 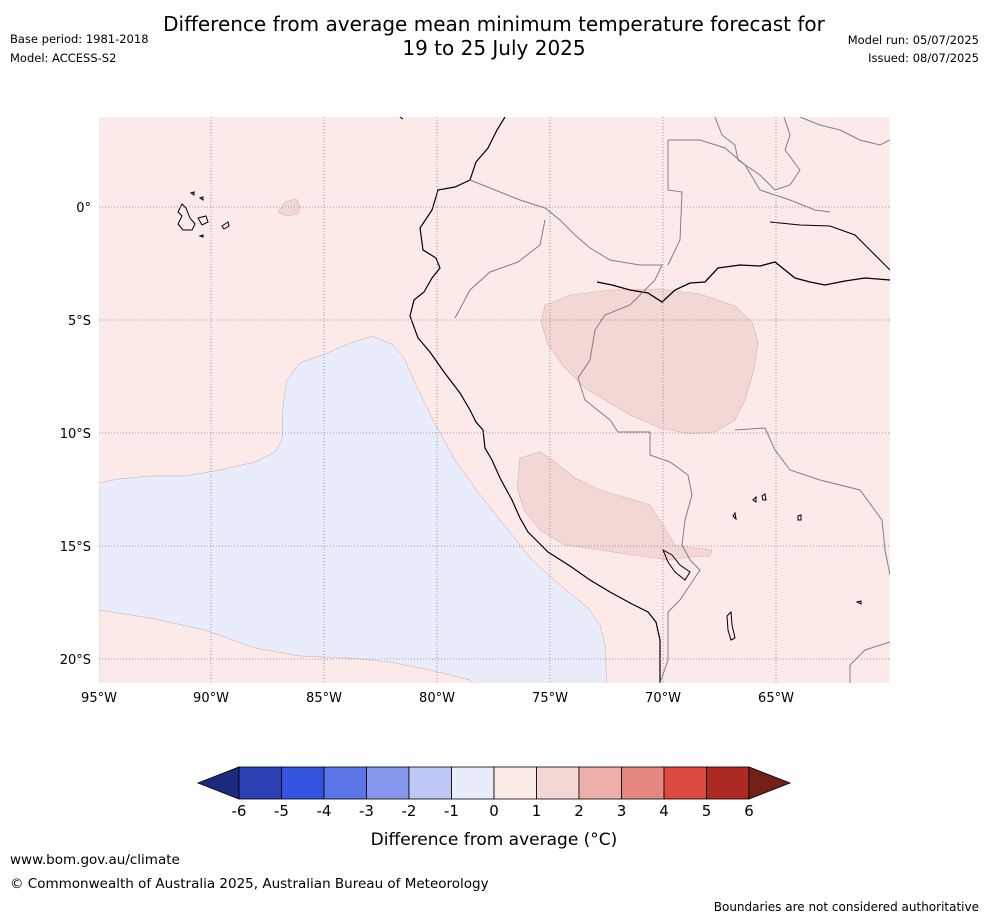 What do you see at coordinates (923, 58) in the screenshot?
I see `issued-text: Issued: 08/07/2025` at bounding box center [923, 58].